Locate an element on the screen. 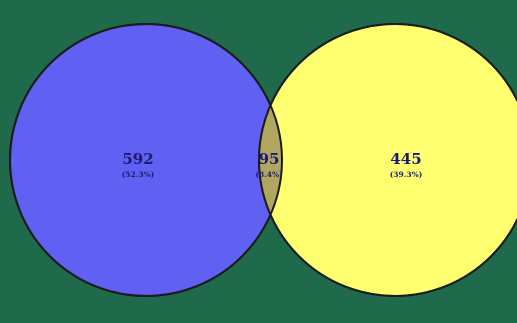 Image resolution: width=517 pixels, height=323 pixels. right-only-count: 445 is located at coordinates (405, 159).